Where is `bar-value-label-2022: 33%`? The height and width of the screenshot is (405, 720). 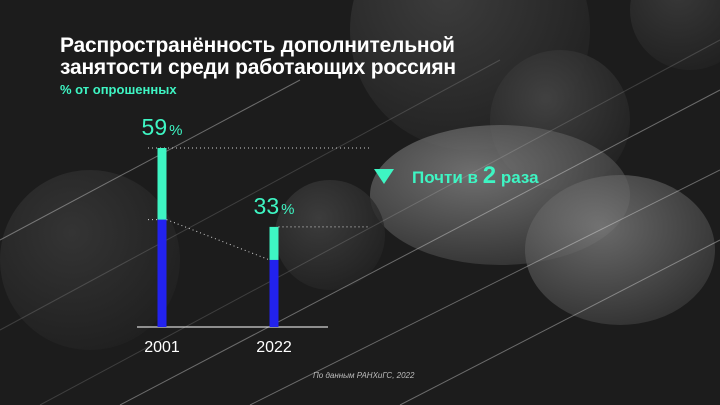
bar-value-label-2022: 33% is located at coordinates (274, 206).